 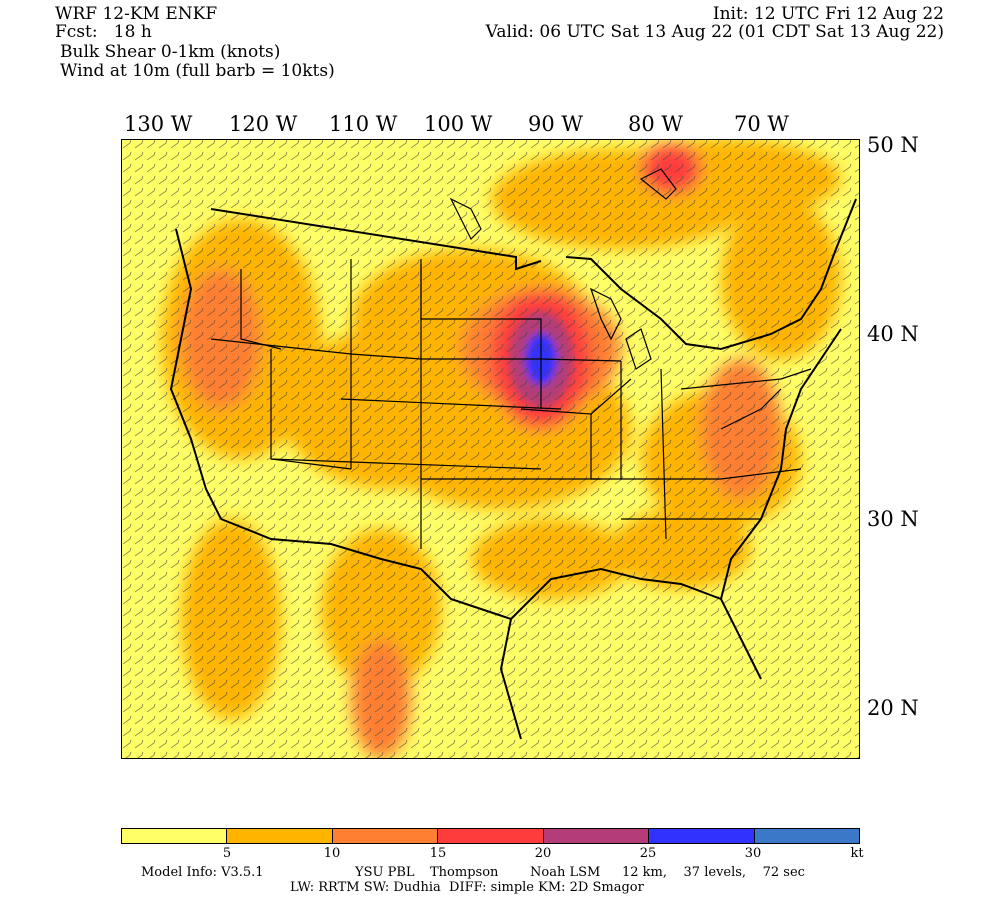 What do you see at coordinates (136, 14) in the screenshot?
I see `model-title: WRF 12-KM ENKF` at bounding box center [136, 14].